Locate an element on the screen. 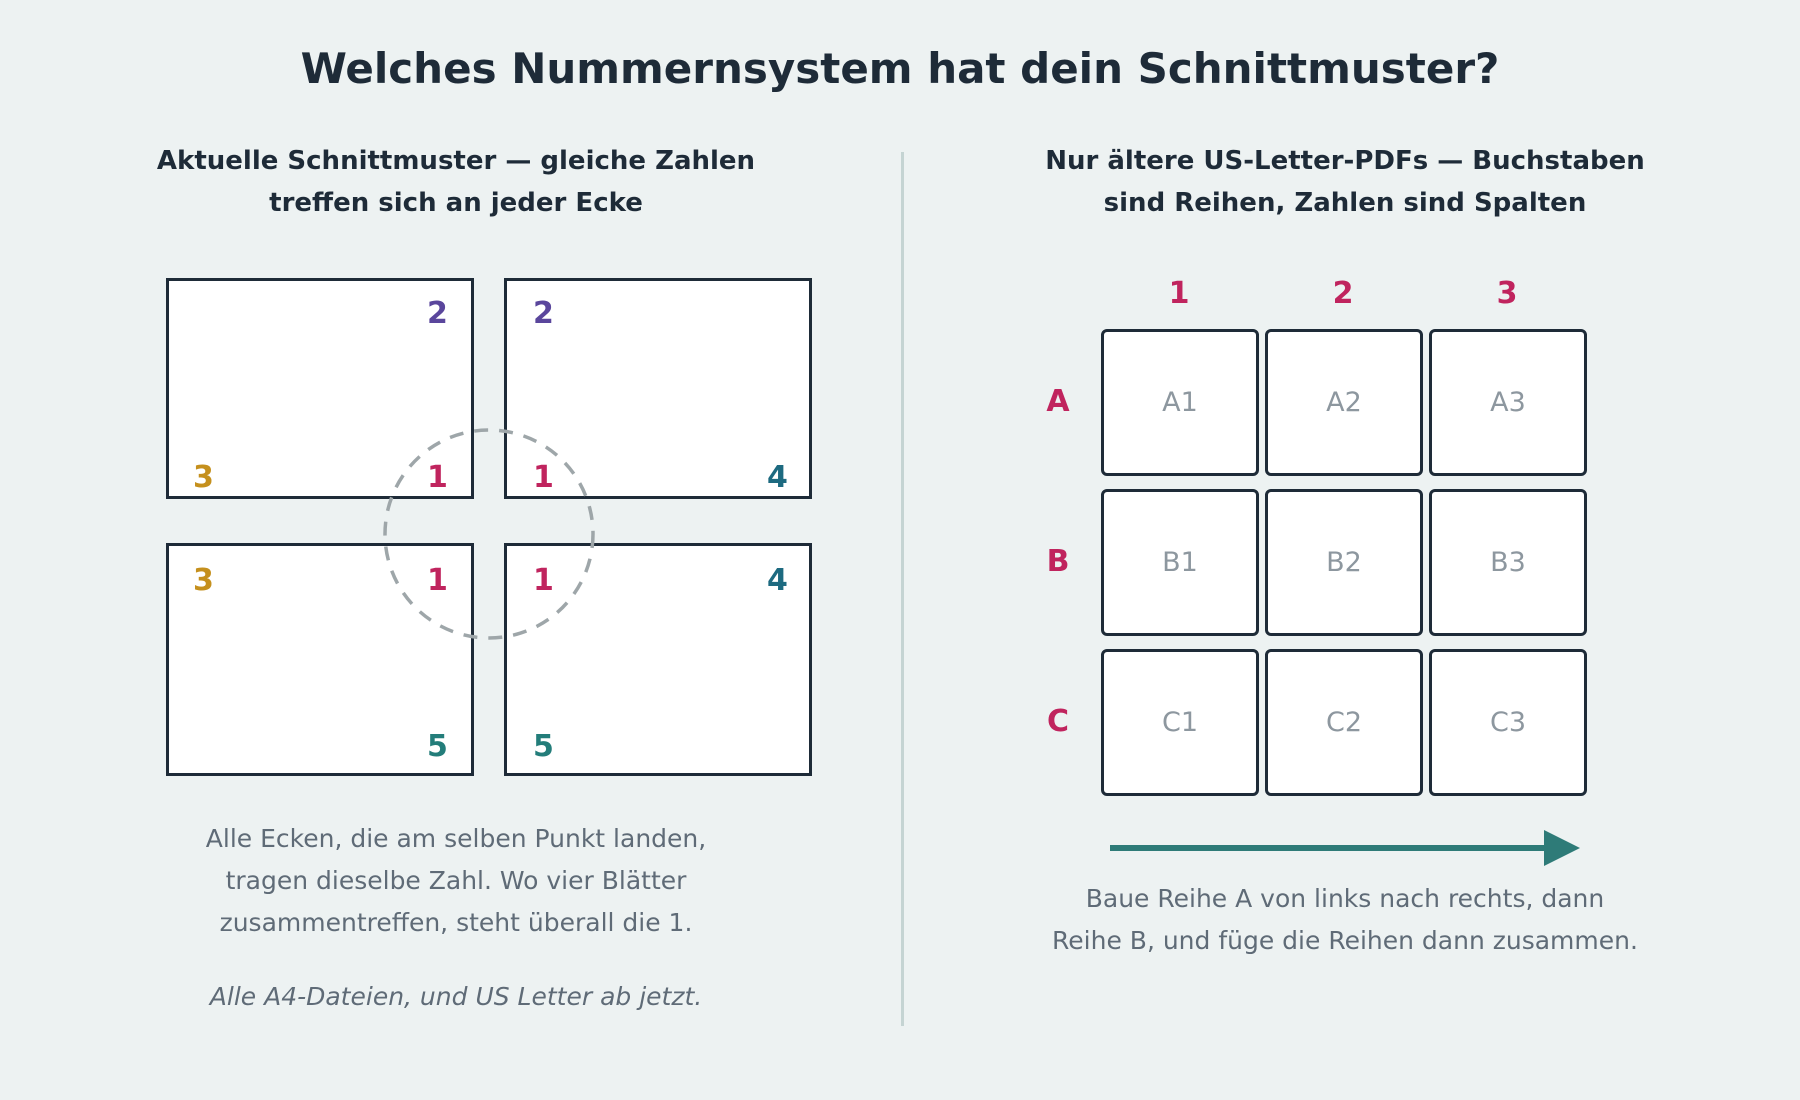  grid-cell: C2 is located at coordinates (1344, 722).